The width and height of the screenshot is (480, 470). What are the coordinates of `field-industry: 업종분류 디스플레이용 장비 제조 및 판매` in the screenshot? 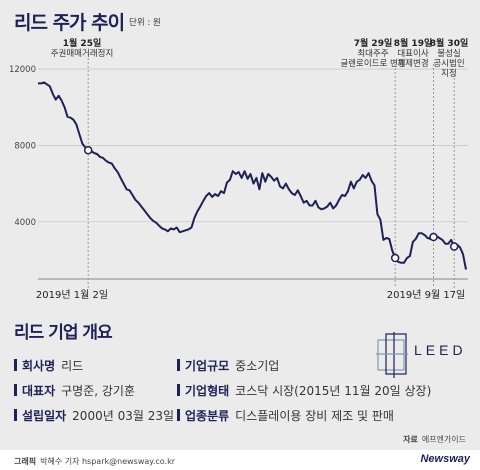 It's located at (285, 415).